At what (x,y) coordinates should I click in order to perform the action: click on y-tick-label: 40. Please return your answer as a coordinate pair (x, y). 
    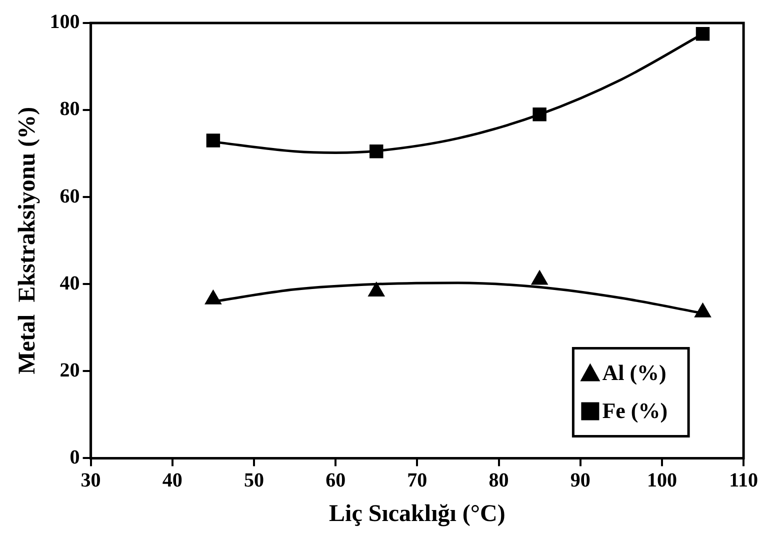
    Looking at the image, I should click on (70, 283).